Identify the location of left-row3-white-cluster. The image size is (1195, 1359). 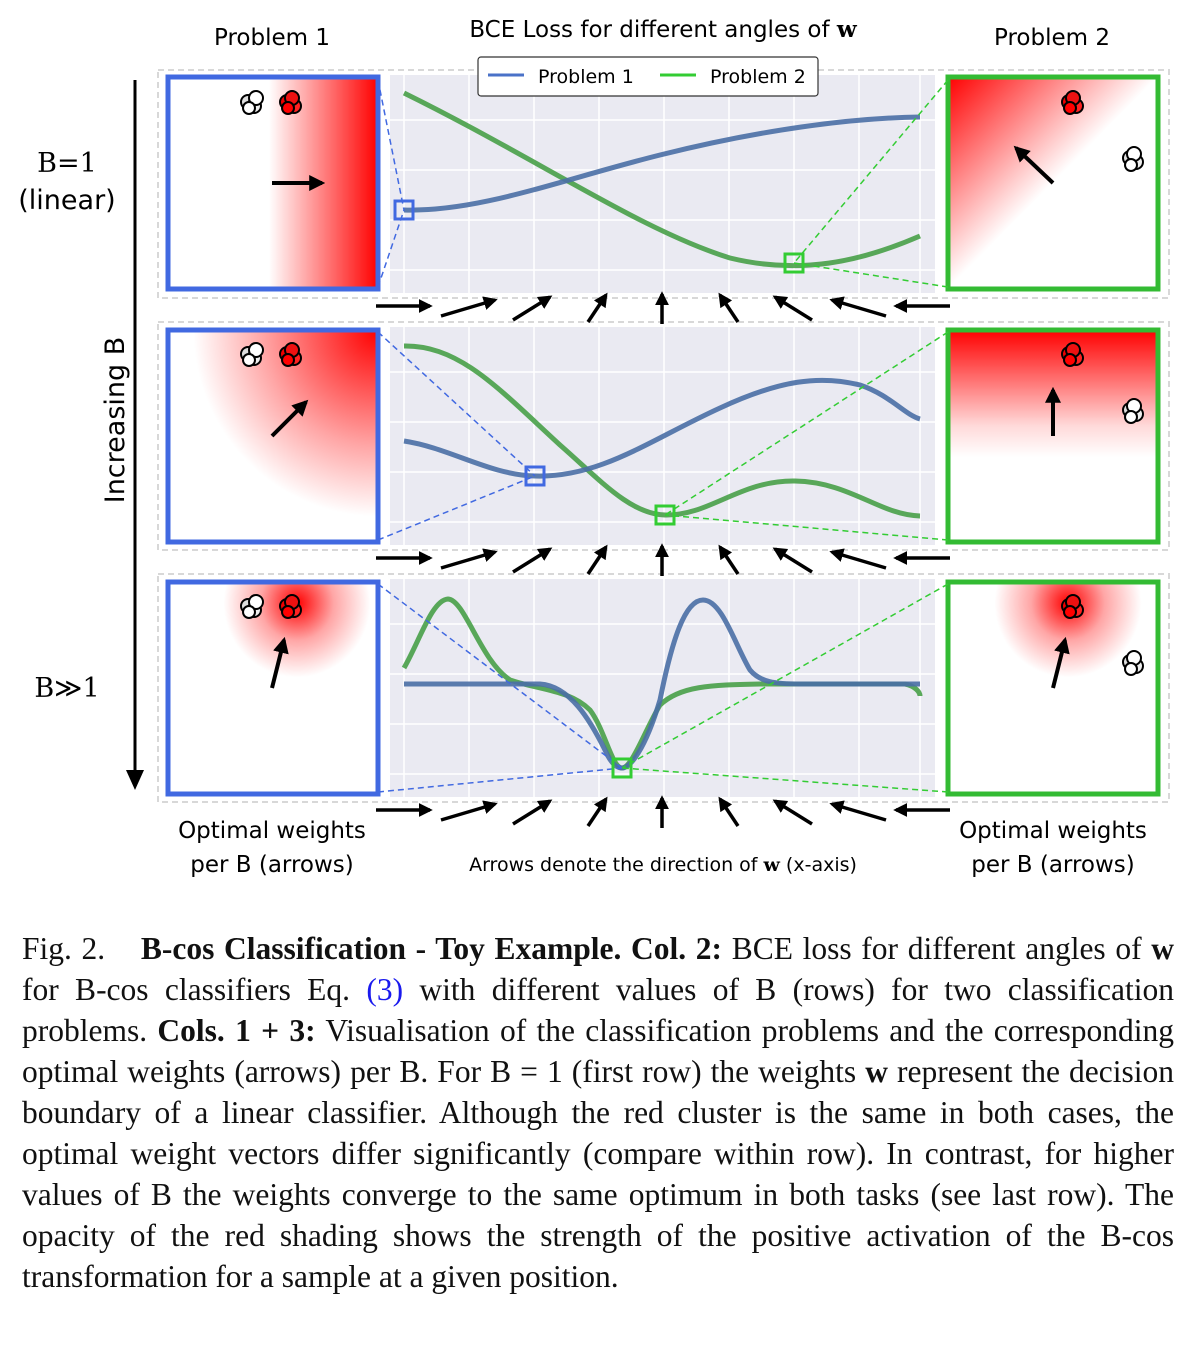
(252, 606).